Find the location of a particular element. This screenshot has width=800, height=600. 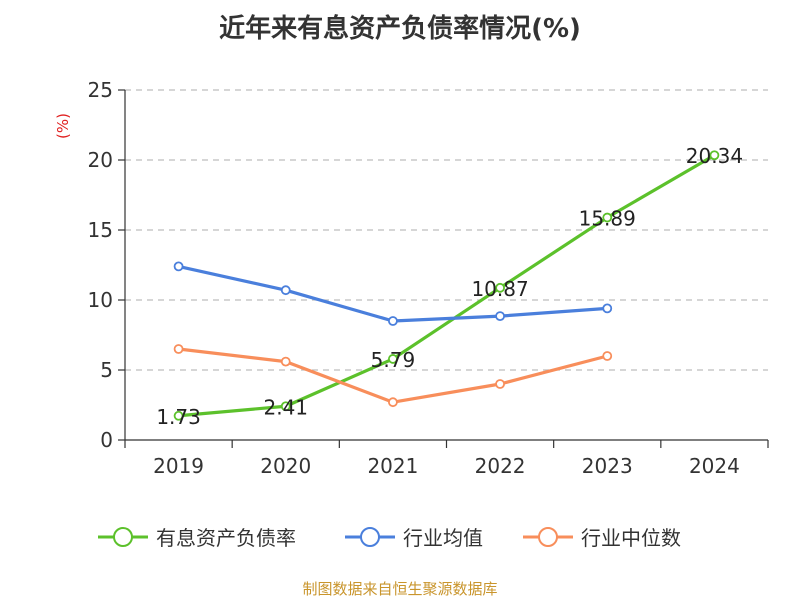

legend-label-2: 行业均值 is located at coordinates (443, 538).